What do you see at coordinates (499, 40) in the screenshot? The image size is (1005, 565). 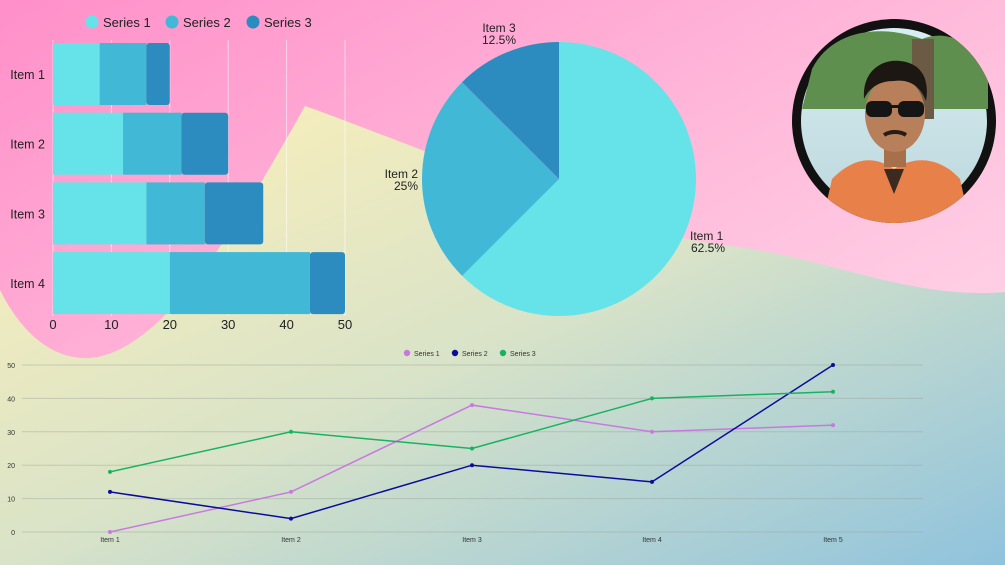 I see `pie-value-label: 12.5%` at bounding box center [499, 40].